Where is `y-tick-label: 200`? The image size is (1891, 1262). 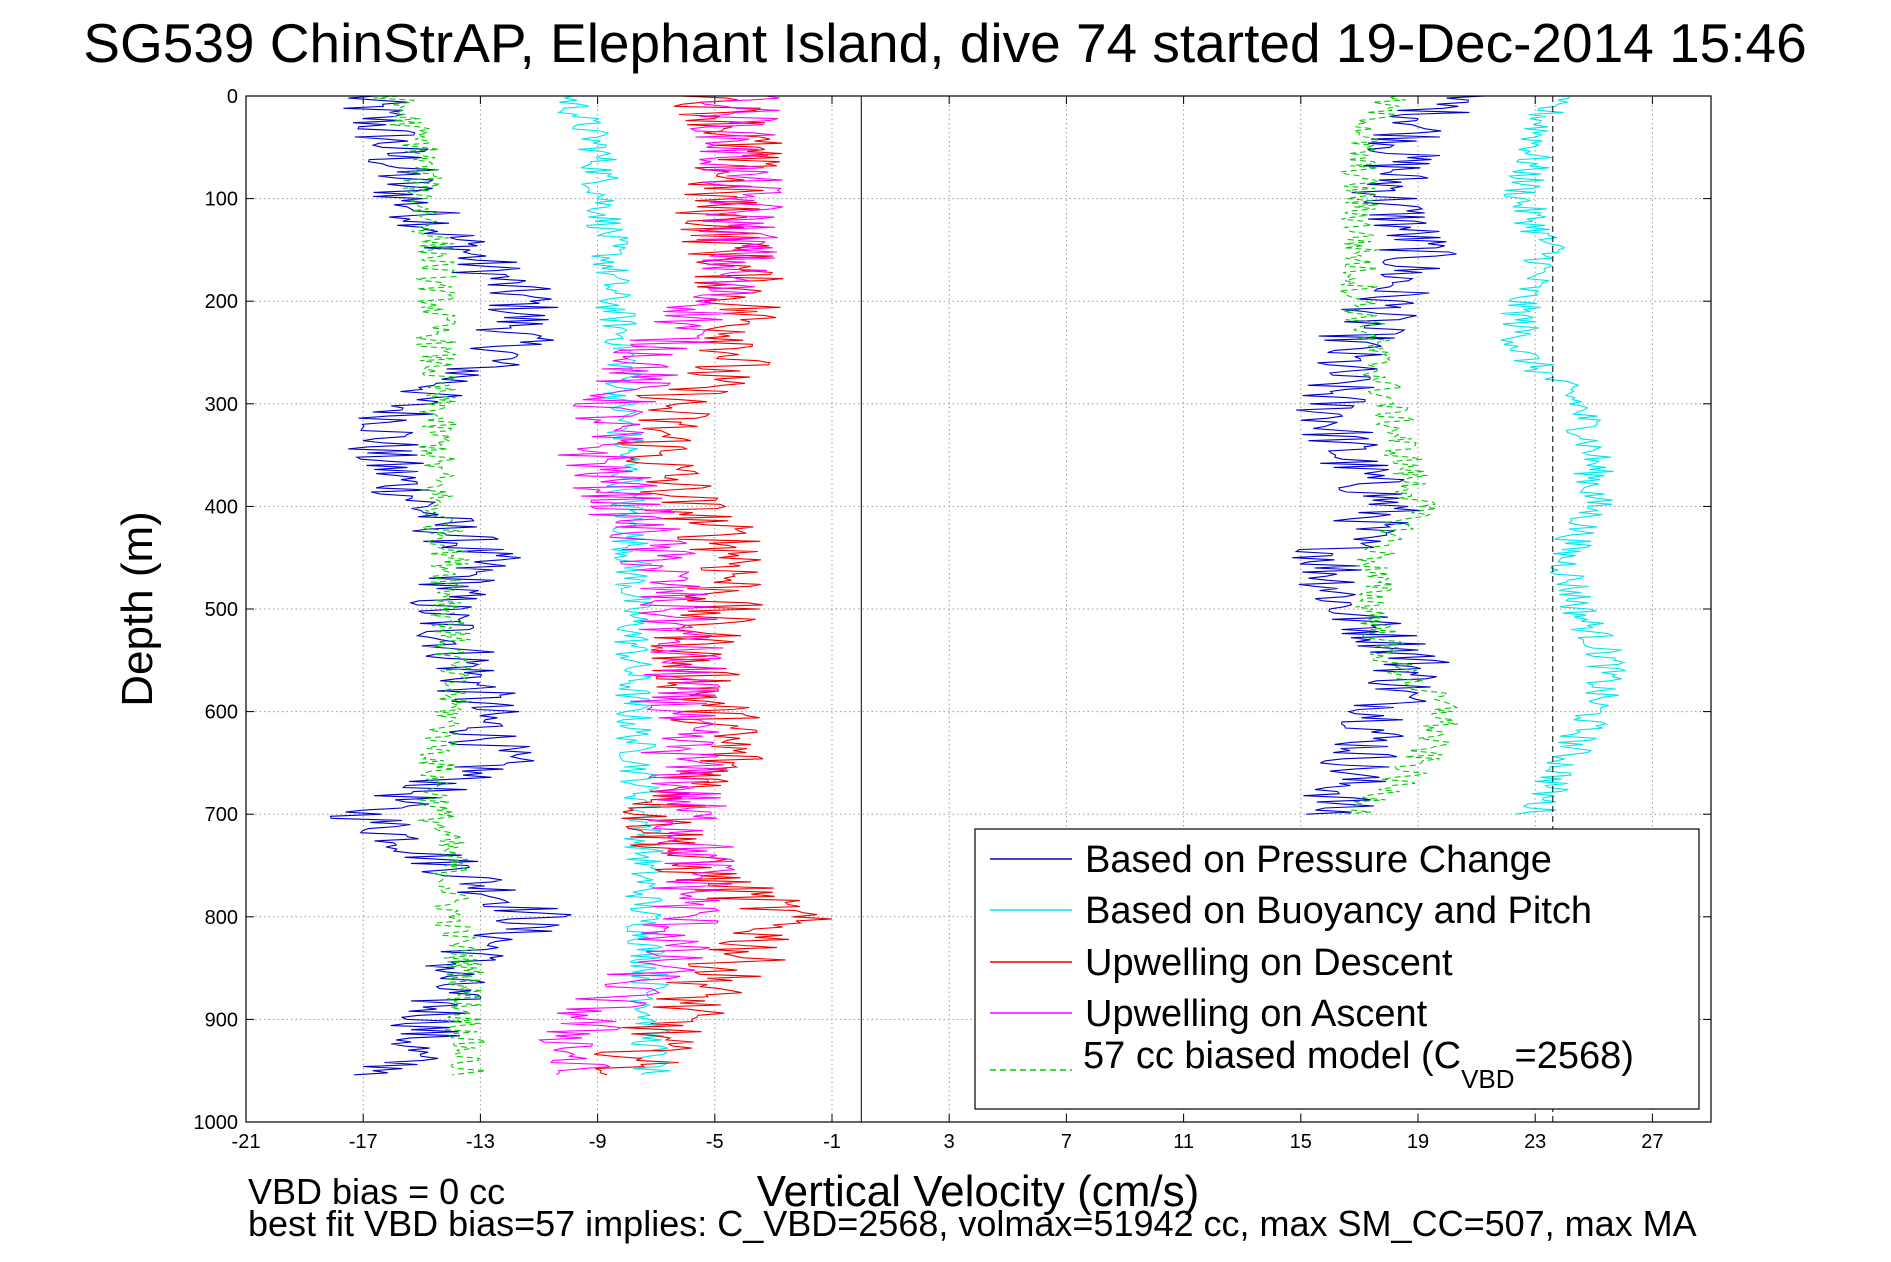
y-tick-label: 200 is located at coordinates (221, 302).